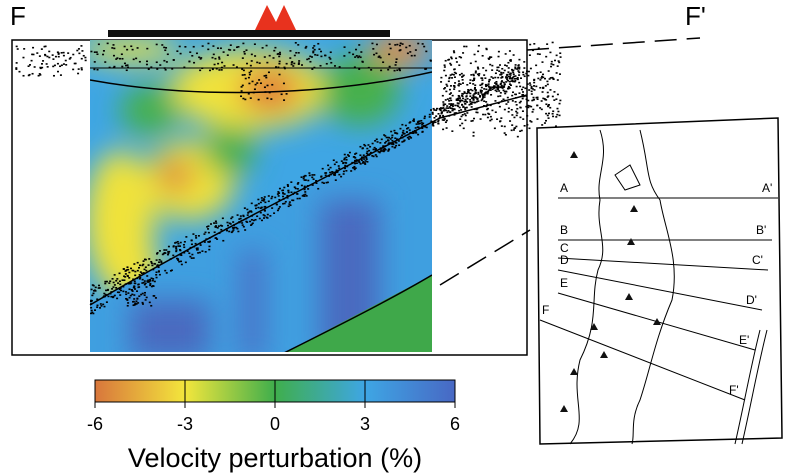 The width and height of the screenshot is (800, 476). What do you see at coordinates (365, 424) in the screenshot?
I see `colorbar-tick-label: 3` at bounding box center [365, 424].